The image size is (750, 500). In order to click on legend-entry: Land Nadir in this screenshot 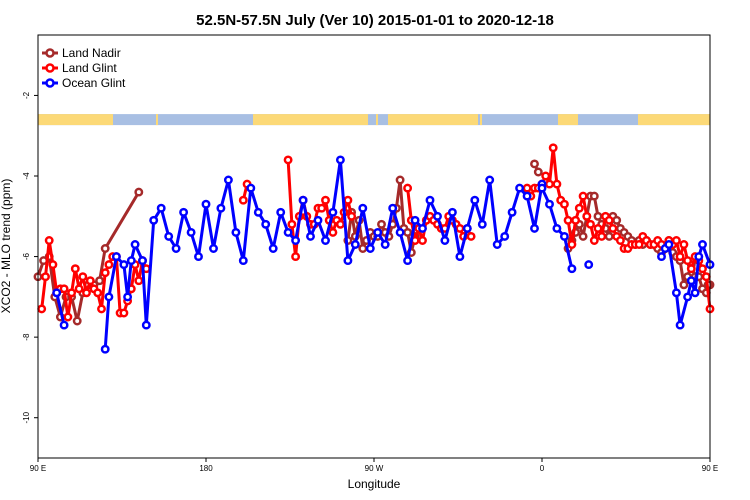, I will do `click(81, 53)`.